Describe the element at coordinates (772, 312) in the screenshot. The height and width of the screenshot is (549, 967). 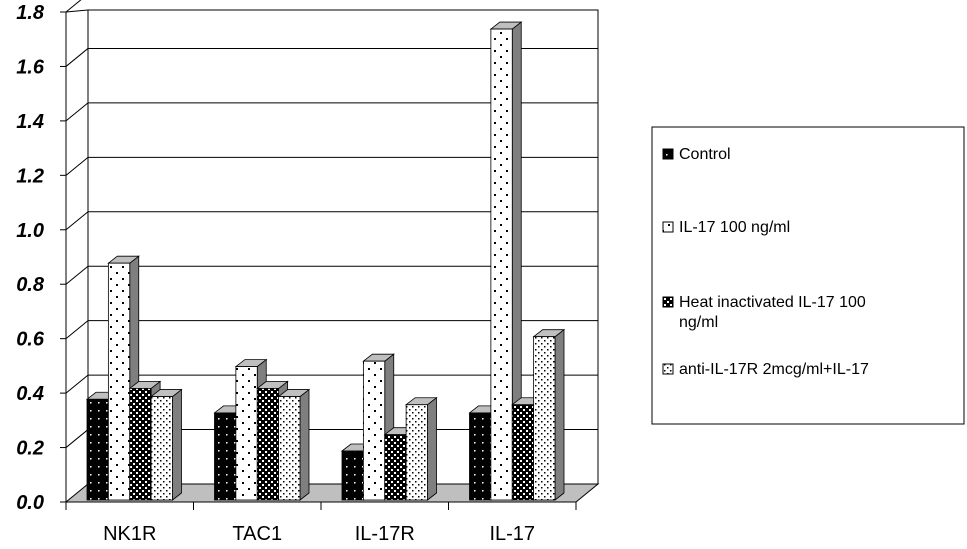
I see `legend-label: Heat inactivated IL-17 100 ng/ml` at that location.